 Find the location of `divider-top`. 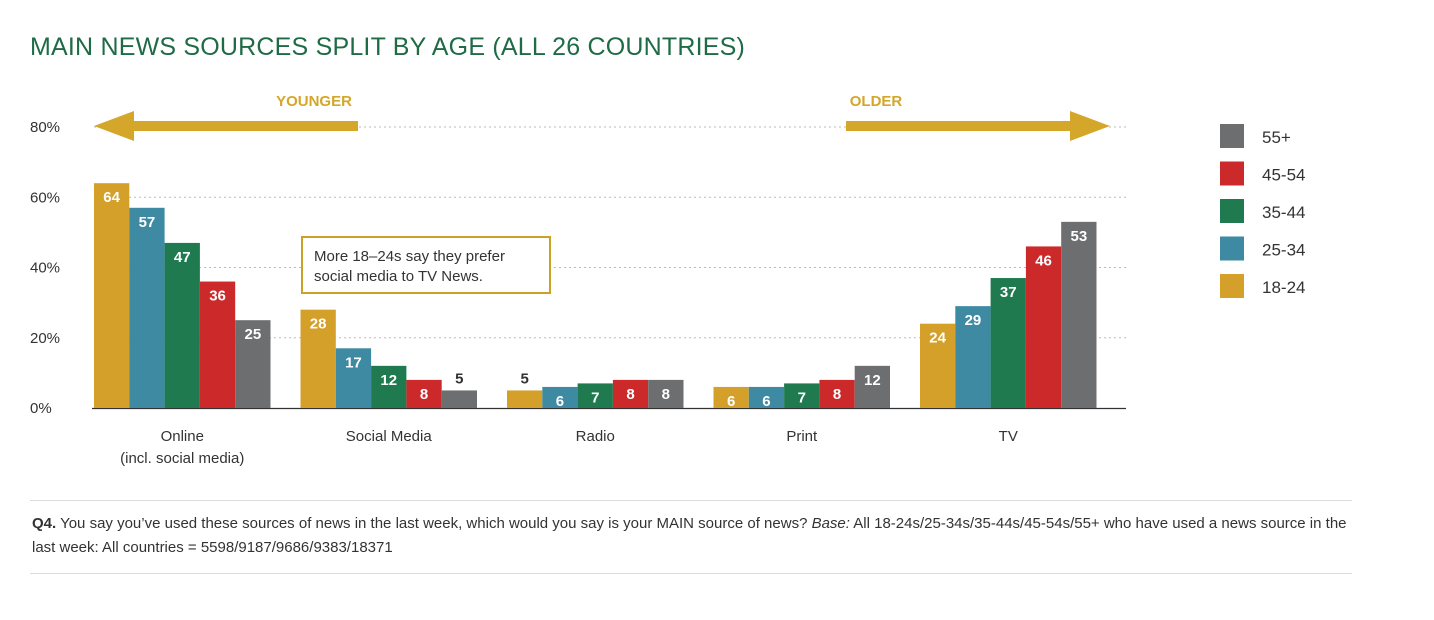

divider-top is located at coordinates (691, 500).